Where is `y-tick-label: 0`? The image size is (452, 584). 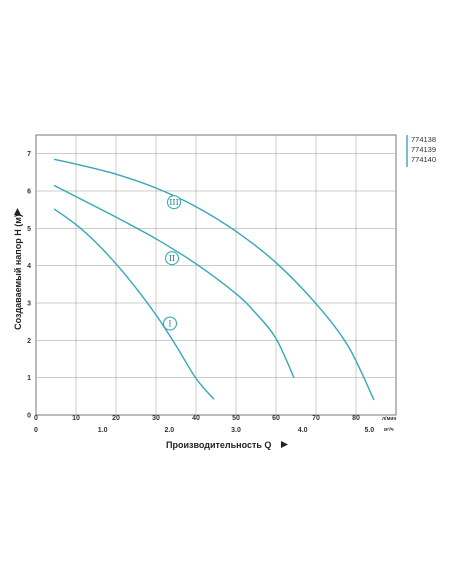
y-tick-label: 0 is located at coordinates (29, 416).